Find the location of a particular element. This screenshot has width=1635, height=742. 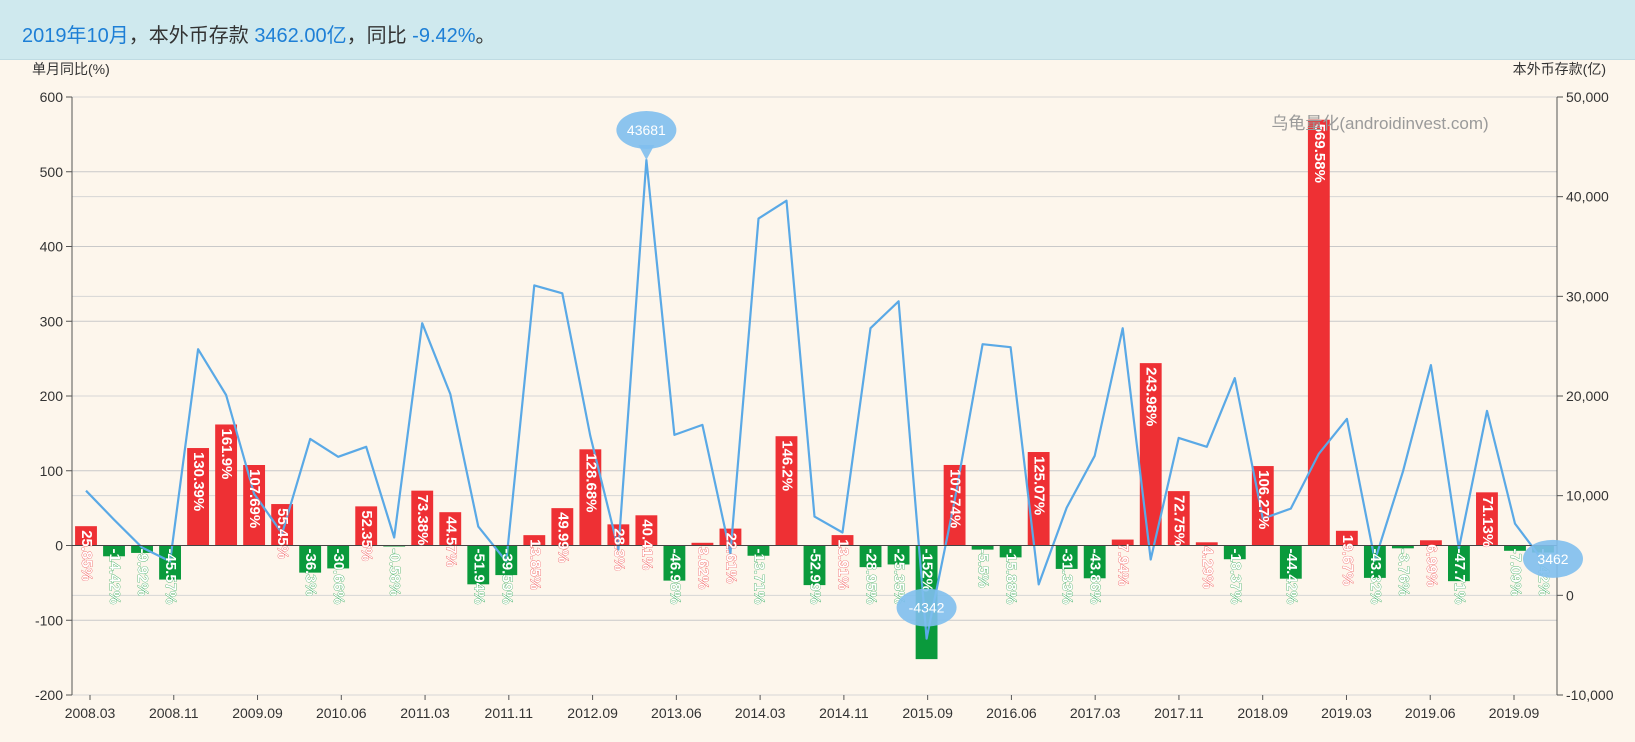

bar-value-label: -44.42% is located at coordinates (1291, 577).